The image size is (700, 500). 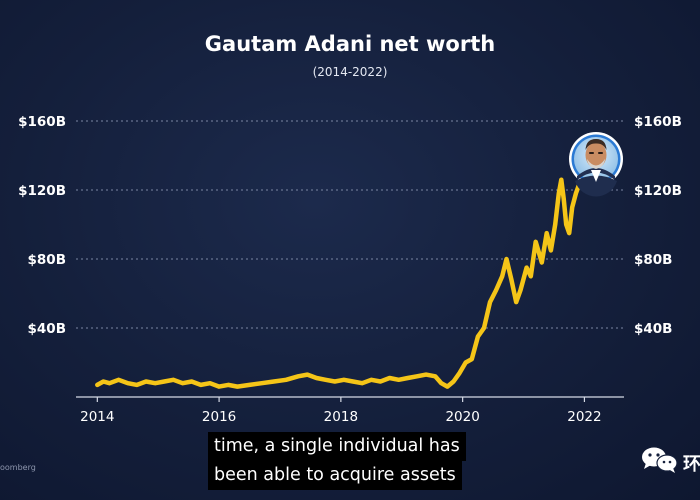 I want to click on channel-name-fragment: 环, so click(x=691, y=464).